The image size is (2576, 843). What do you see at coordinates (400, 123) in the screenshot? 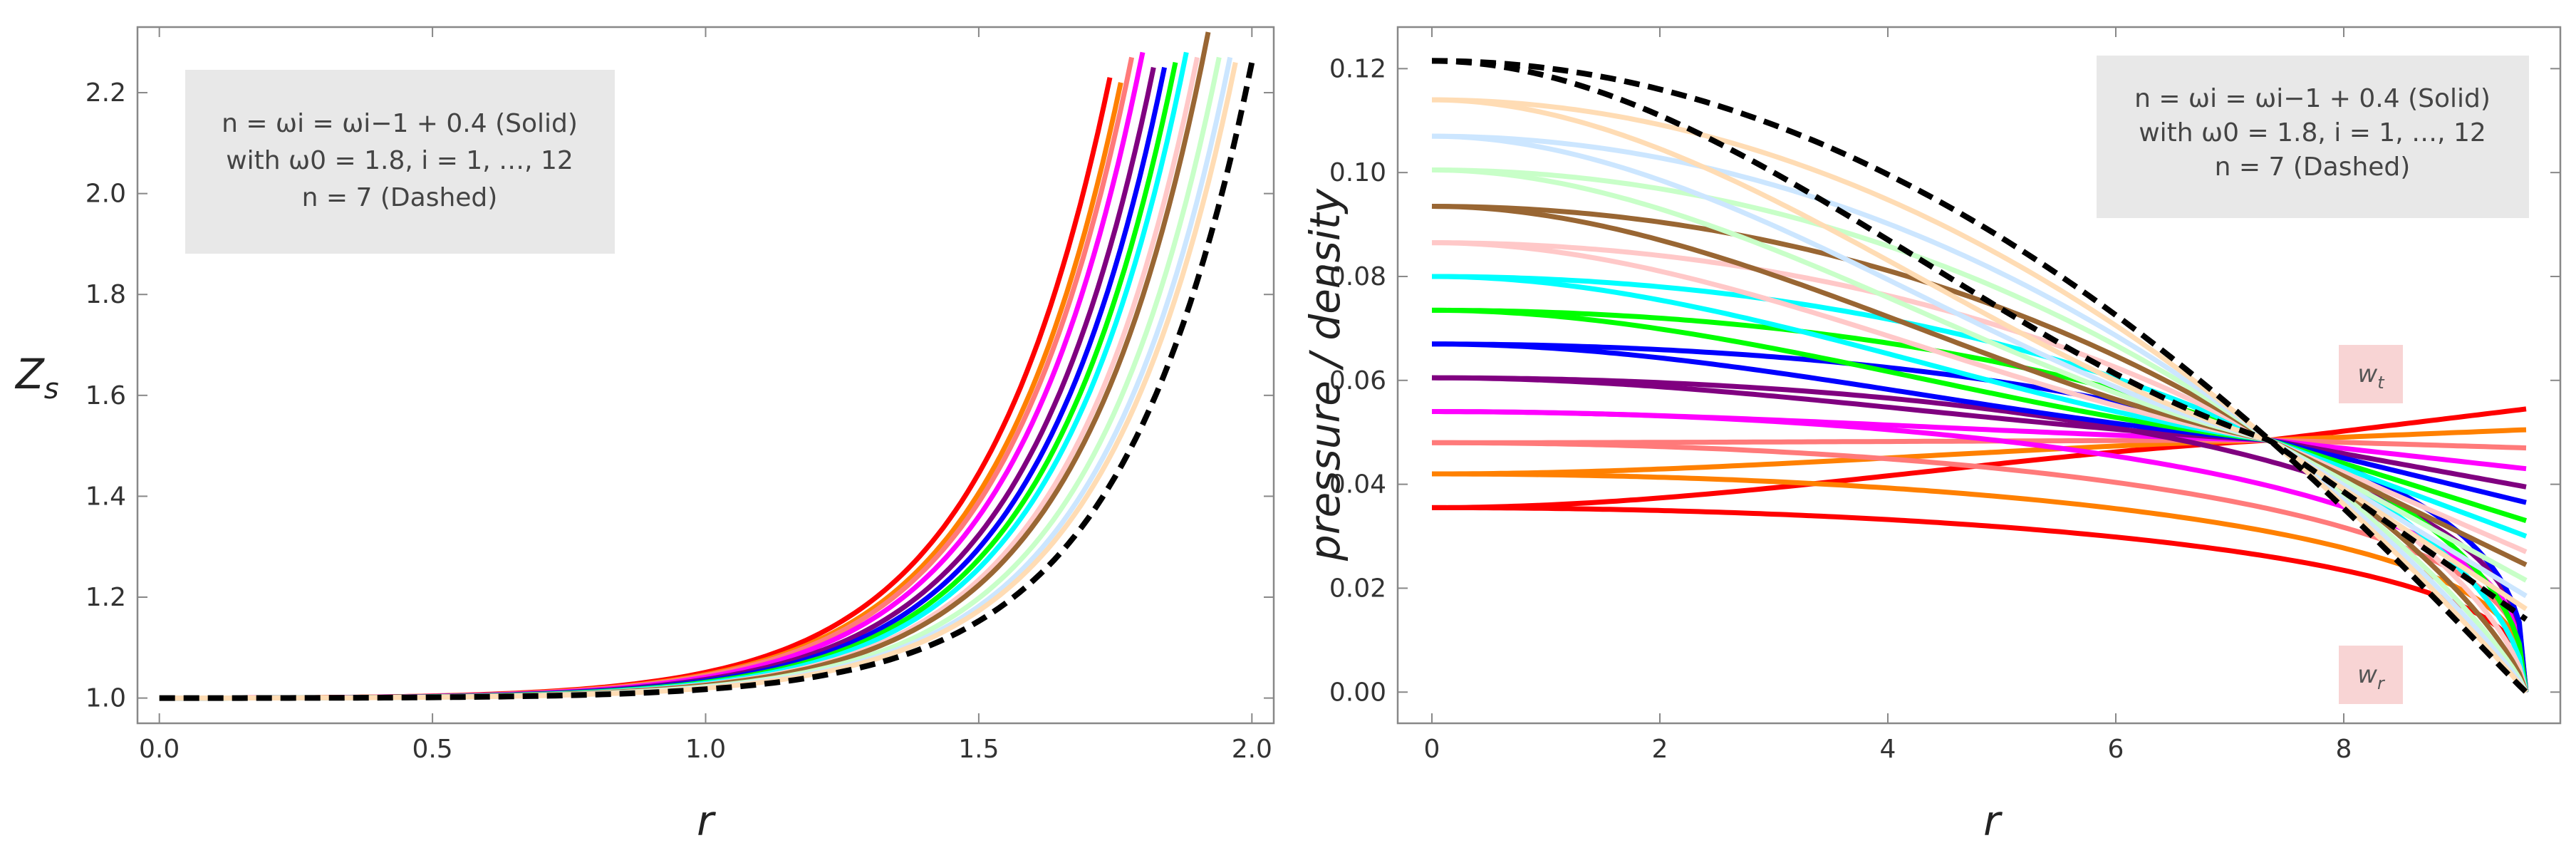
I see `left-legend-line-1: n = ωi = ωi−1 + 0.4 (Solid)` at bounding box center [400, 123].